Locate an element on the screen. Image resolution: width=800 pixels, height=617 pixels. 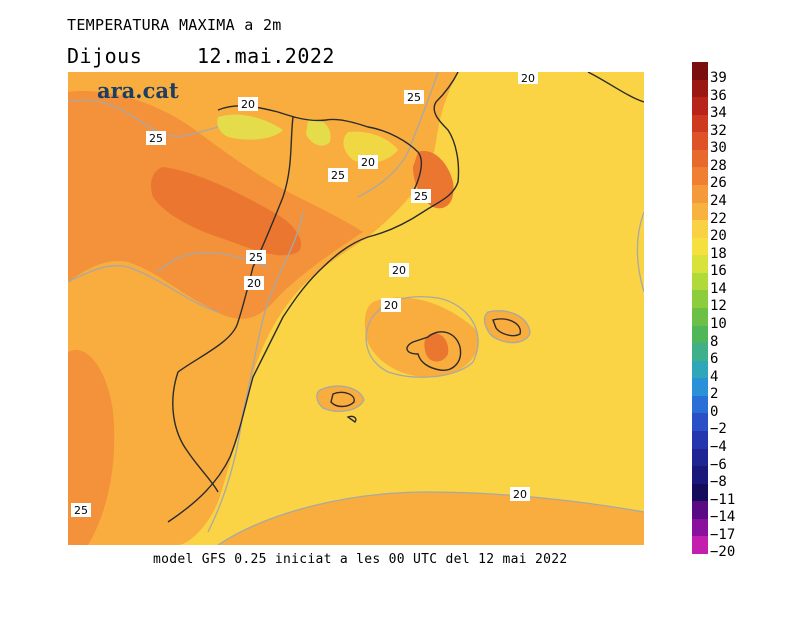
date-label: 12.mai.2022 is located at coordinates (266, 56).